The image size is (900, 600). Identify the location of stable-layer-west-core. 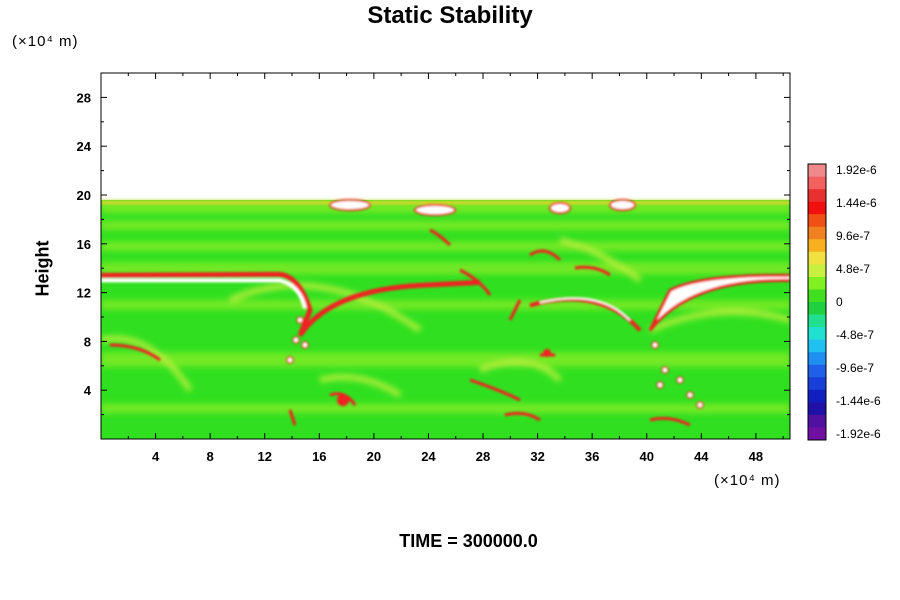
(204, 293).